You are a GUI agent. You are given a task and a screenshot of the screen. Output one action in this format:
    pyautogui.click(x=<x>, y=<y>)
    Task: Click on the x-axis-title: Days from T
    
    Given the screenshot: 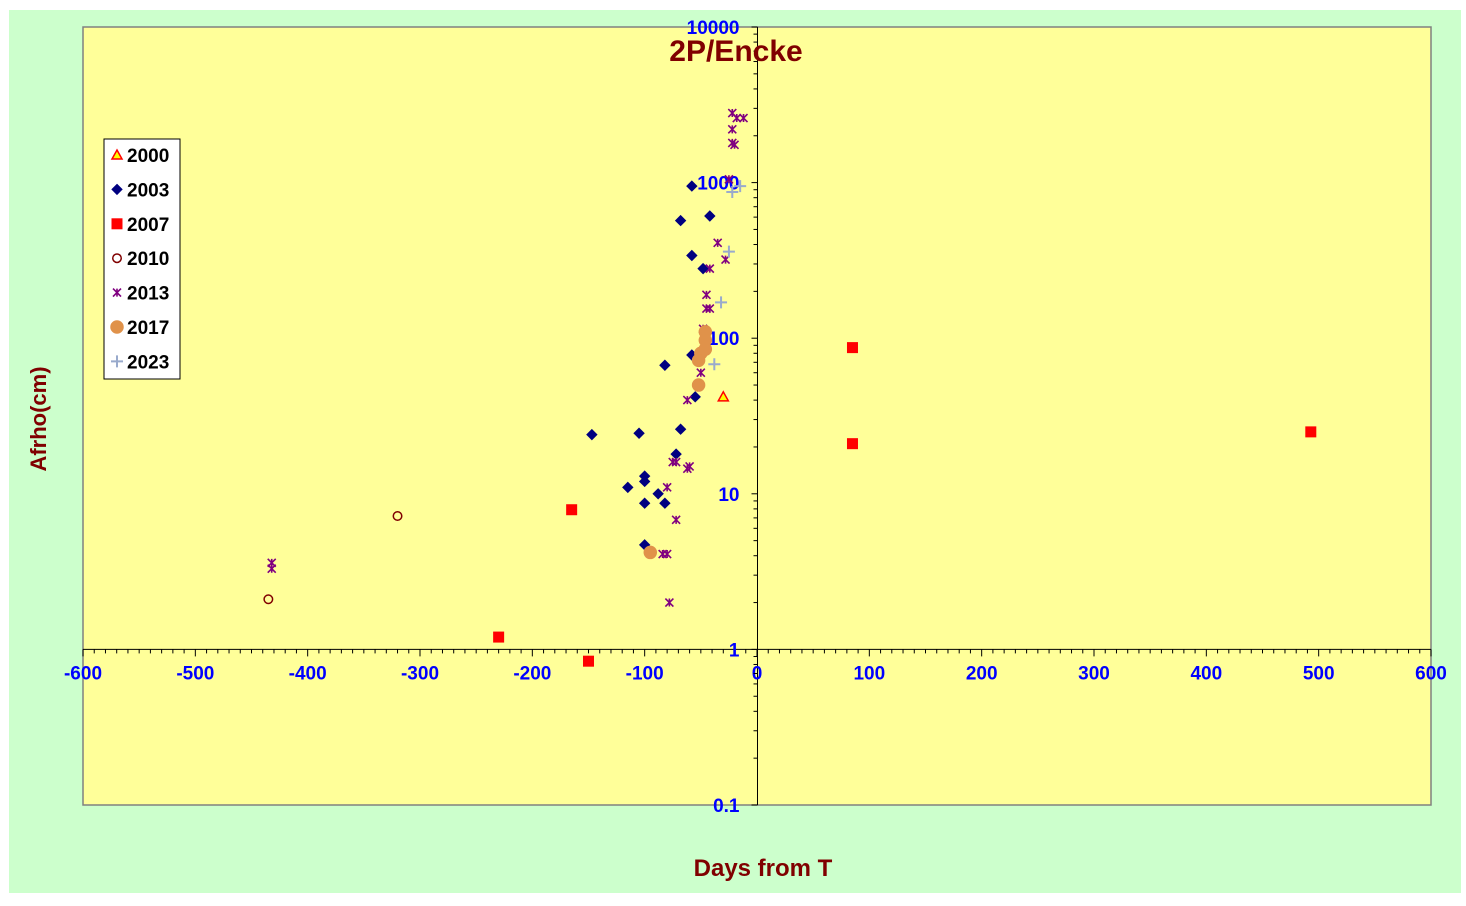 What is the action you would take?
    pyautogui.click(x=763, y=868)
    